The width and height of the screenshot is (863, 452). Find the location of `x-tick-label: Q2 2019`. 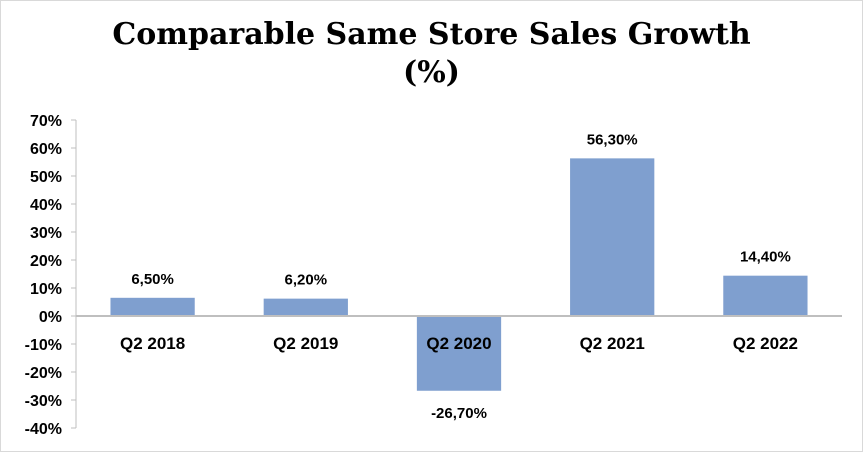

x-tick-label: Q2 2019 is located at coordinates (305, 343).